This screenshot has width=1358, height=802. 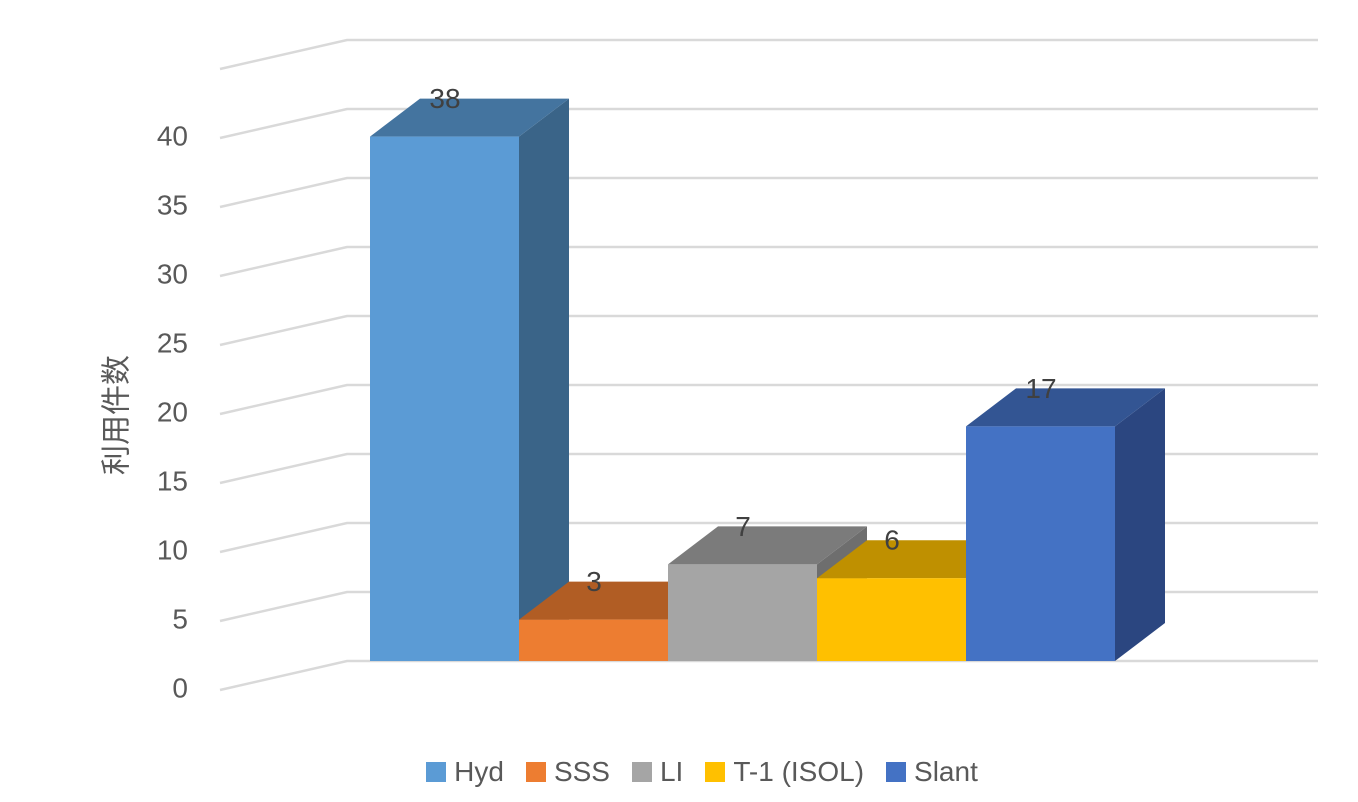 I want to click on legend-label: Slant, so click(x=946, y=771).